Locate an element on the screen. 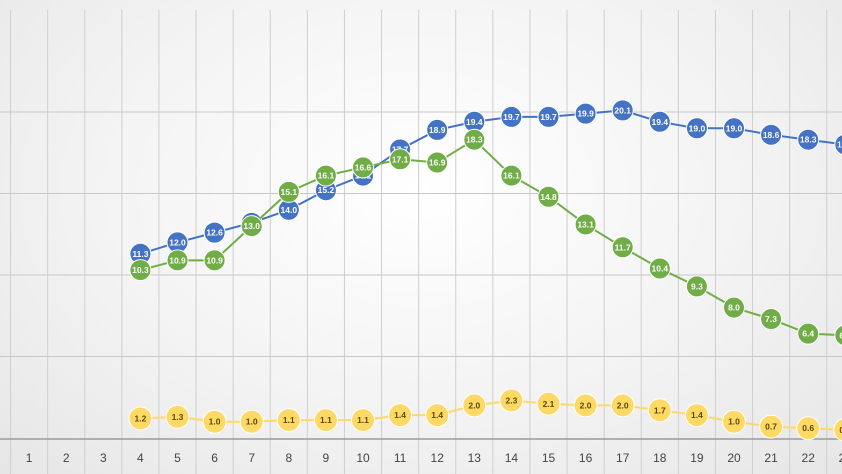  data-label: 14.0 is located at coordinates (289, 210).